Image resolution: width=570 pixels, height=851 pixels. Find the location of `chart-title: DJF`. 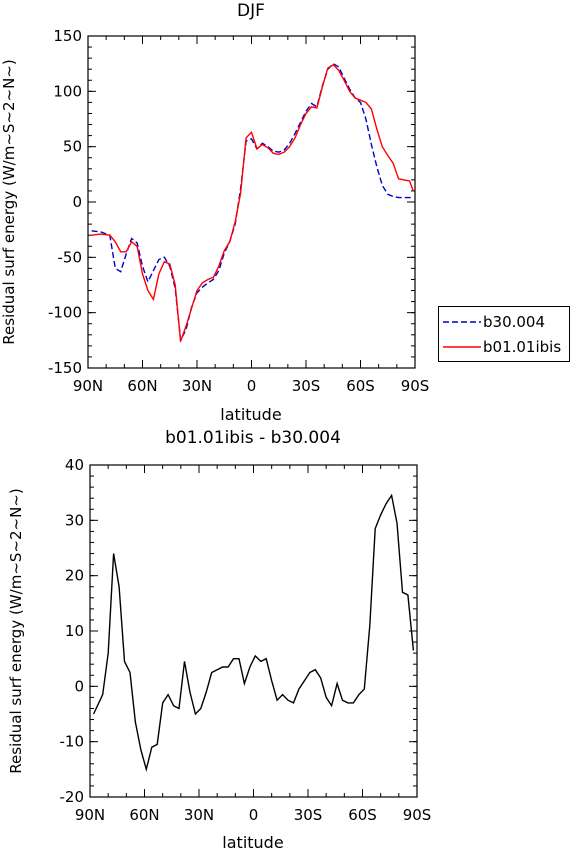

chart-title: DJF is located at coordinates (251, 11).